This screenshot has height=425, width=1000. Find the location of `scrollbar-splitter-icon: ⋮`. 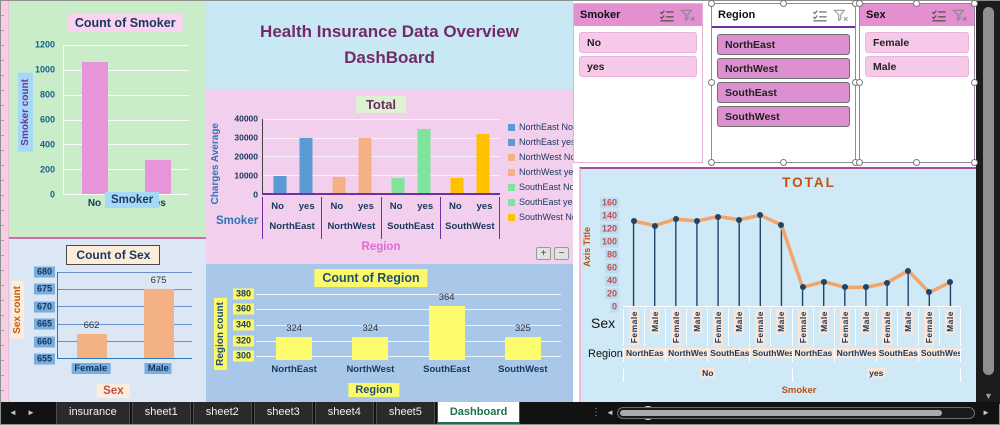

scrollbar-splitter-icon: ⋮ is located at coordinates (596, 412).